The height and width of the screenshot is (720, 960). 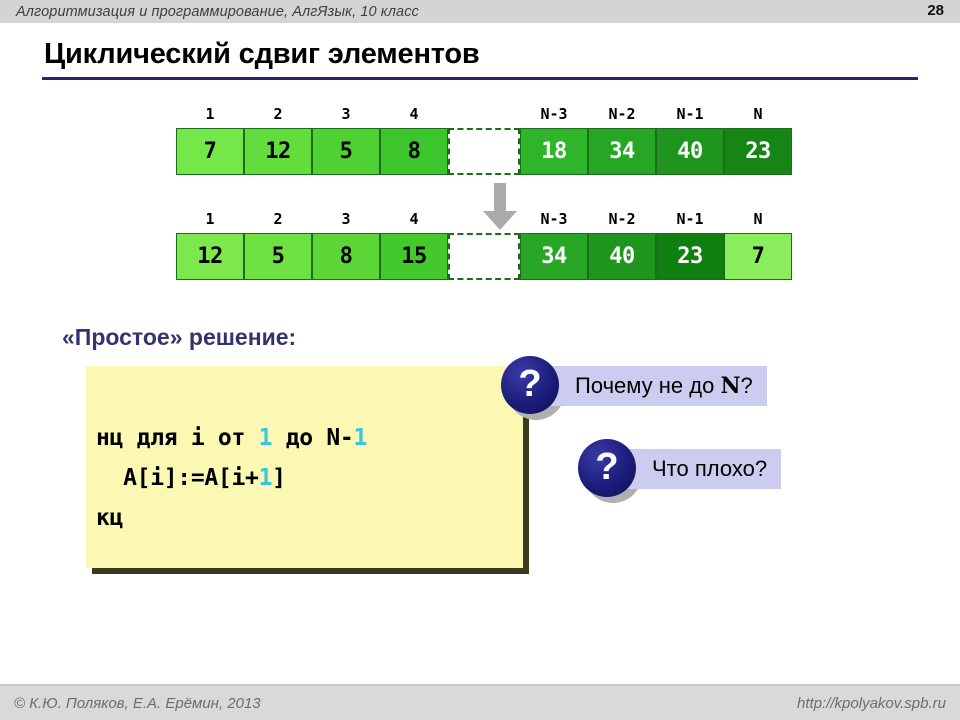 I want to click on code-line-1-number-1: 1, so click(x=265, y=438).